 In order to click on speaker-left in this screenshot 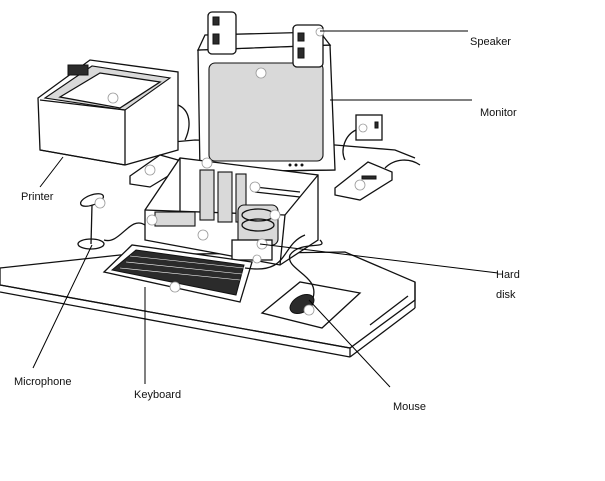, I will do `click(222, 33)`.